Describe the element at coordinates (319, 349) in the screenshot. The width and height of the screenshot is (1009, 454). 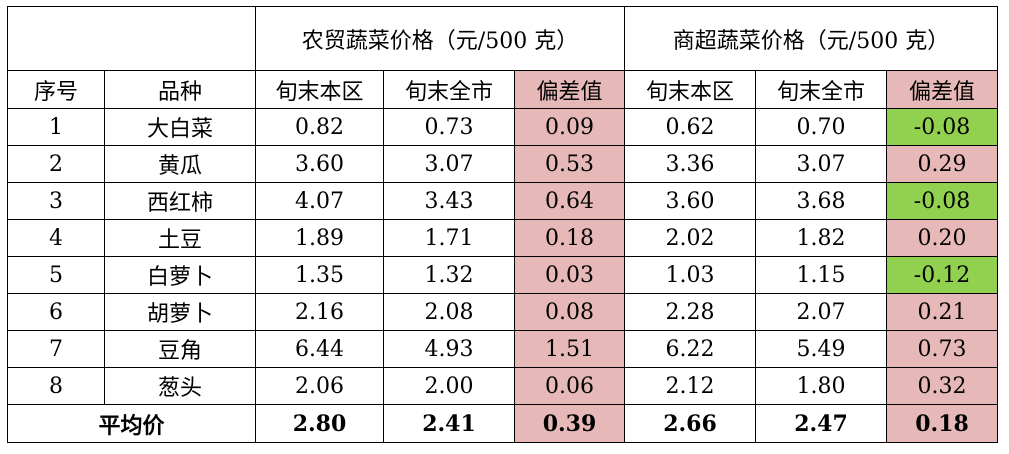
I see `market-local-price: 6.44` at that location.